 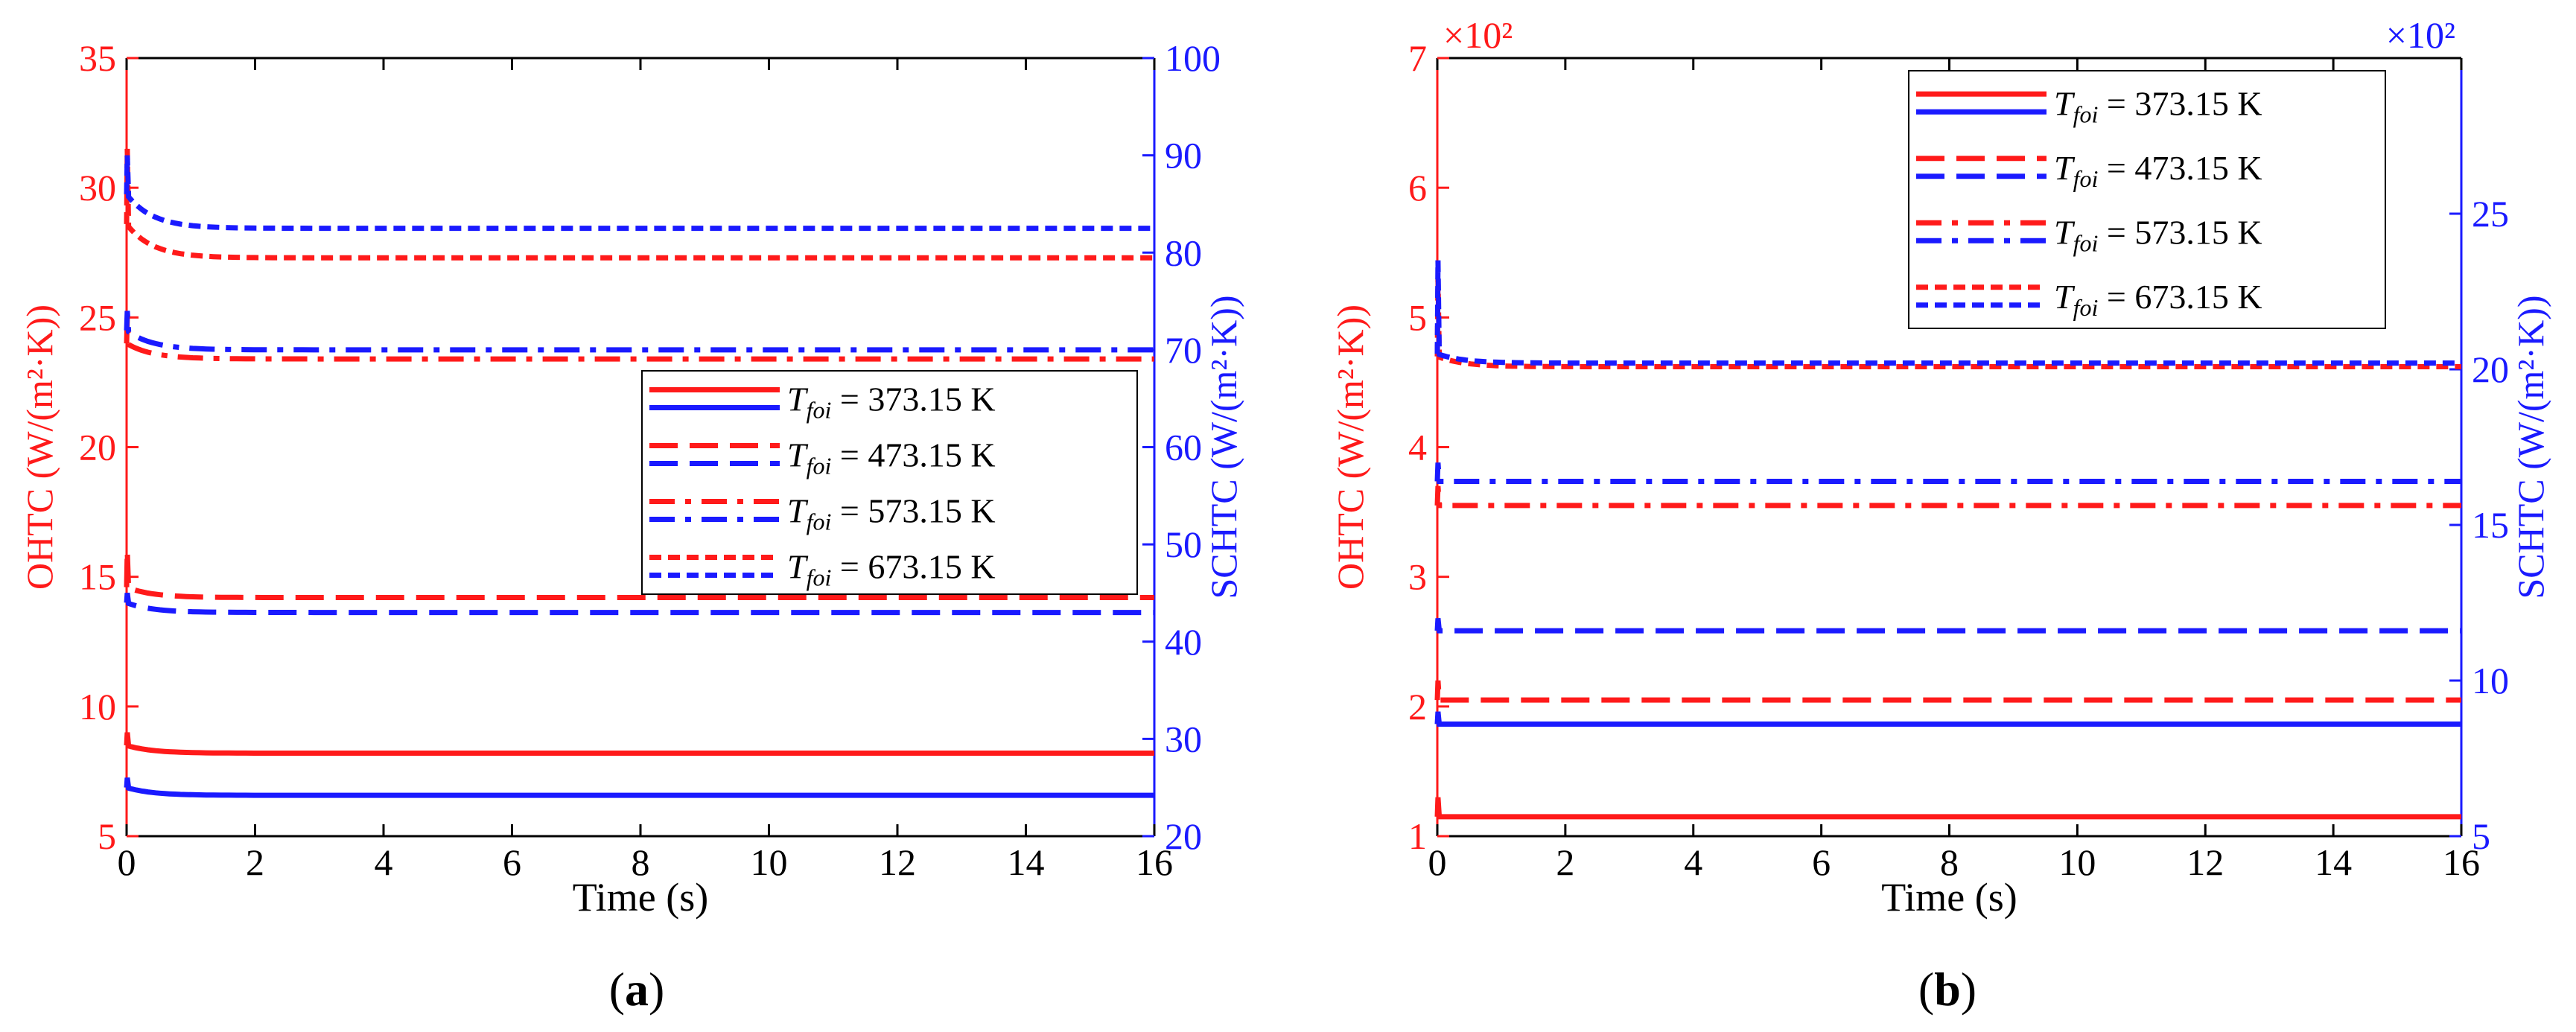 What do you see at coordinates (97, 577) in the screenshot?
I see `y-left-tick-label: 15` at bounding box center [97, 577].